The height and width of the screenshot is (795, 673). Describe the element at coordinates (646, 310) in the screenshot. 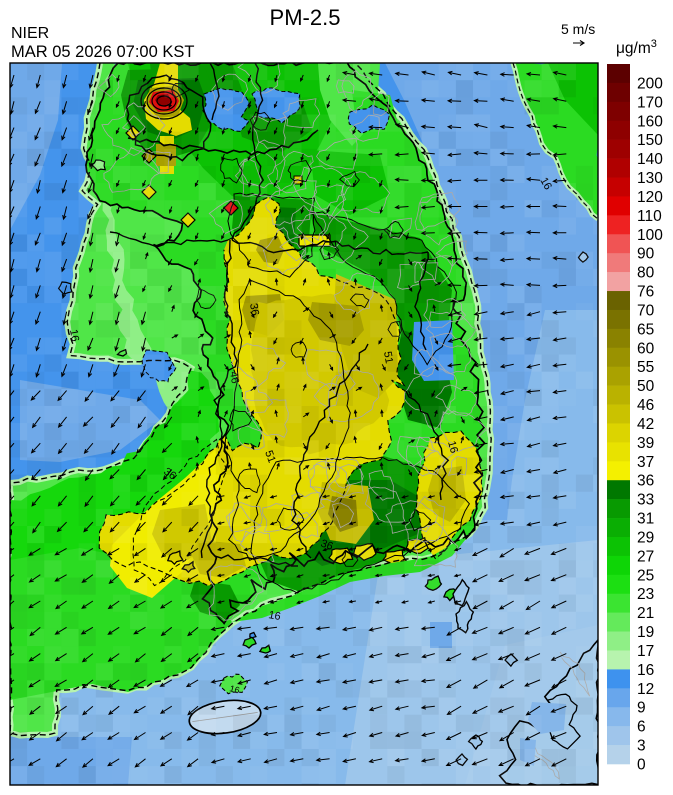

I see `svg-text: 70` at that location.